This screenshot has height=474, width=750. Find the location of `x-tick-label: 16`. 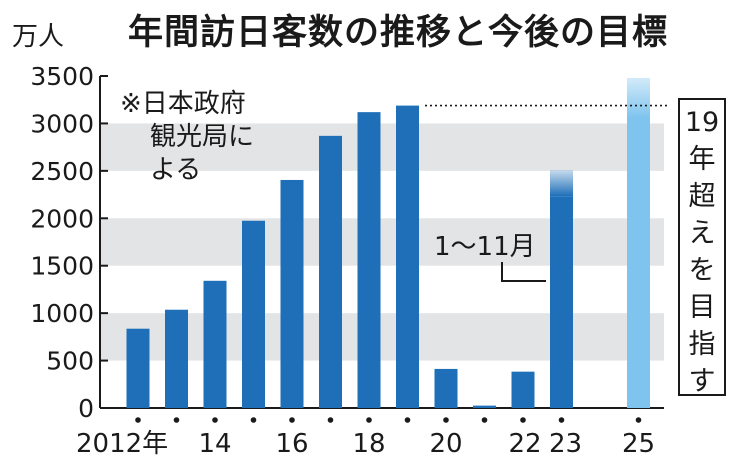

x-tick-label: 16 is located at coordinates (291, 444).